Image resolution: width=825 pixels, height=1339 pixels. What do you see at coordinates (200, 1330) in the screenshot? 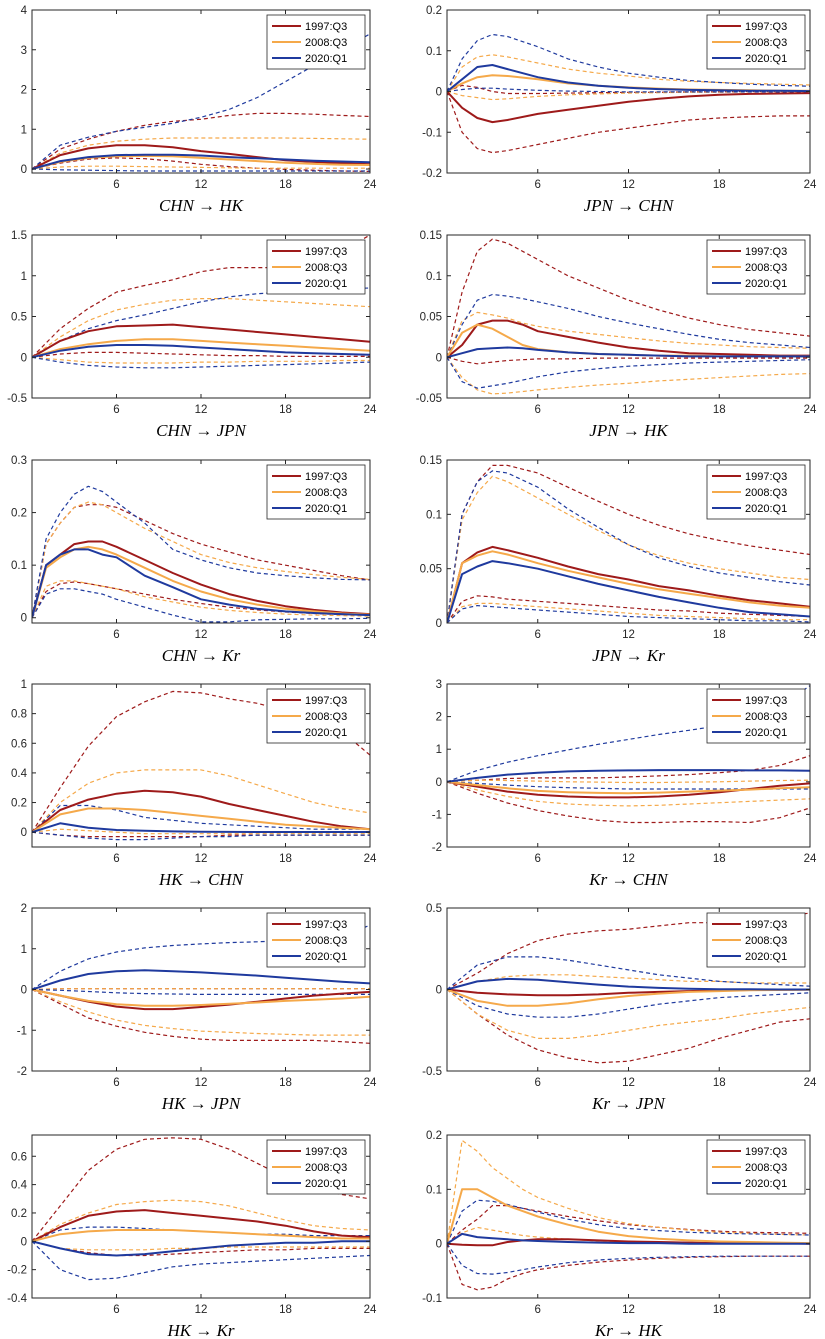
I see `panel-label: HK → Kr` at bounding box center [200, 1330].